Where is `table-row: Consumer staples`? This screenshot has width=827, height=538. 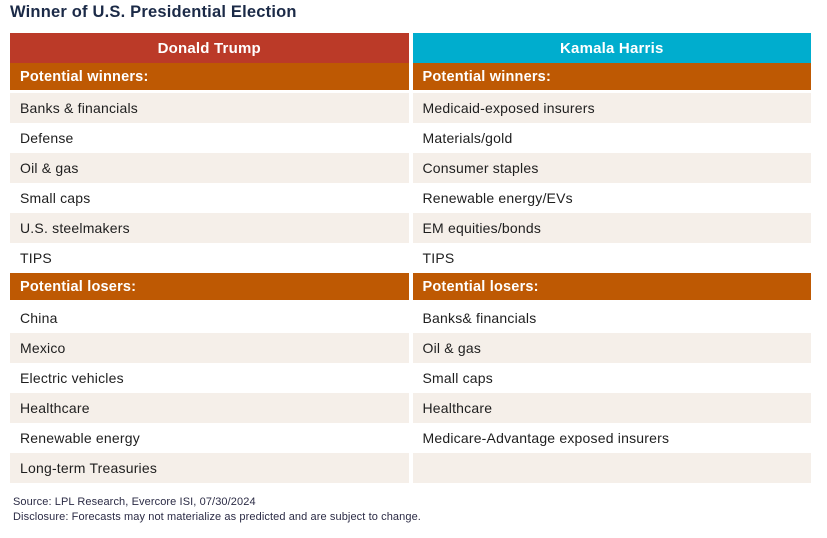
table-row: Consumer staples is located at coordinates (611, 168).